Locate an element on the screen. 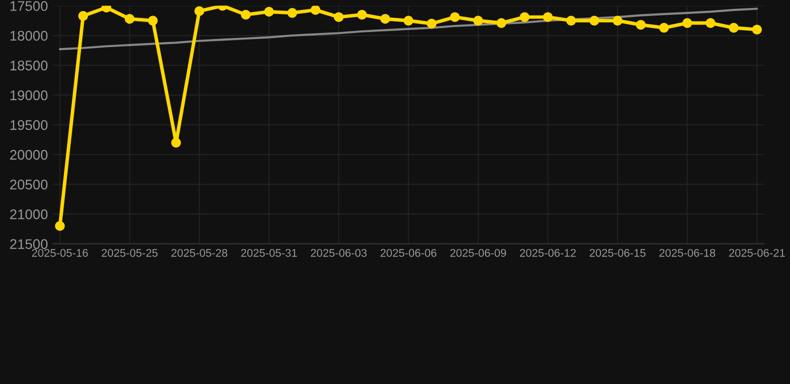 This screenshot has width=790, height=384. x-tick-label: 2025-05-16 is located at coordinates (60, 252).